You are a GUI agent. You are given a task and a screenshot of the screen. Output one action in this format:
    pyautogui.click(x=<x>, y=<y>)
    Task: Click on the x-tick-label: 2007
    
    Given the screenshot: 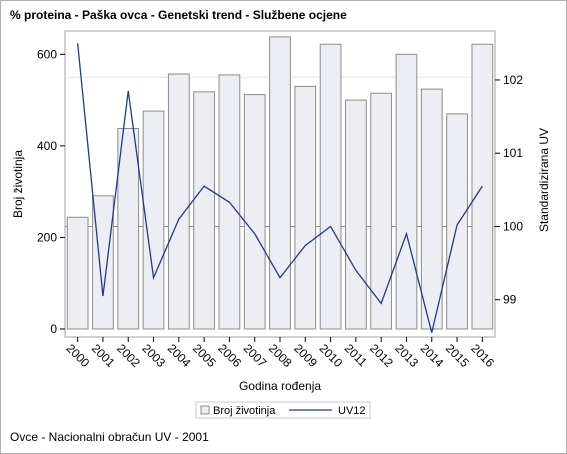 What is the action you would take?
    pyautogui.click(x=255, y=355)
    